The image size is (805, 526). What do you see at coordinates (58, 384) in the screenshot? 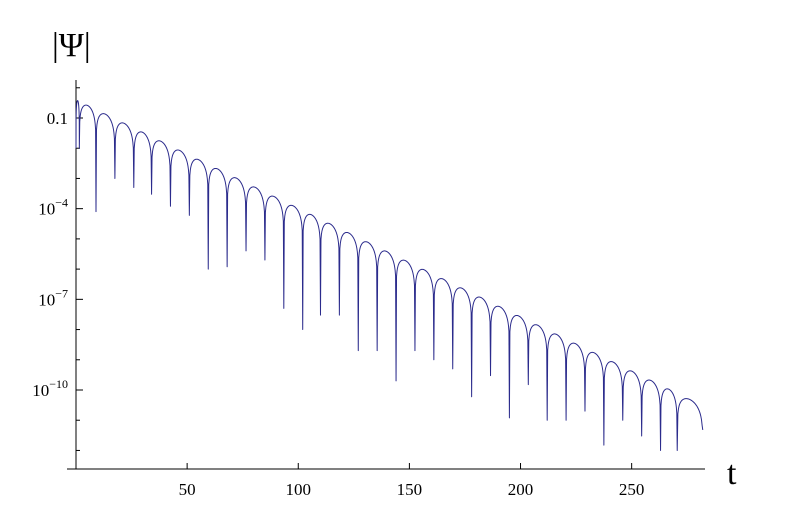
I see `y-tick-exponent: −10` at bounding box center [58, 384].